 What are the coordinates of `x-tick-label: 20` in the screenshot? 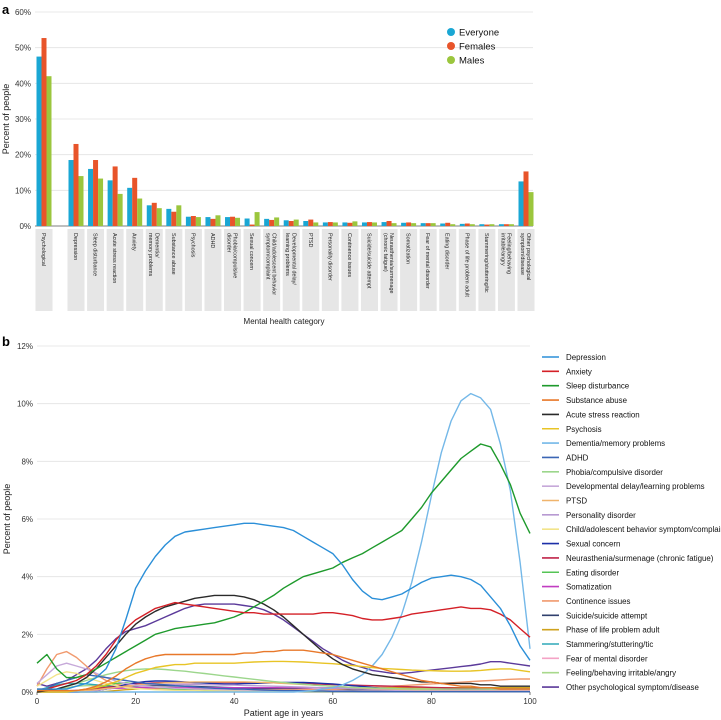 It's located at (135, 701).